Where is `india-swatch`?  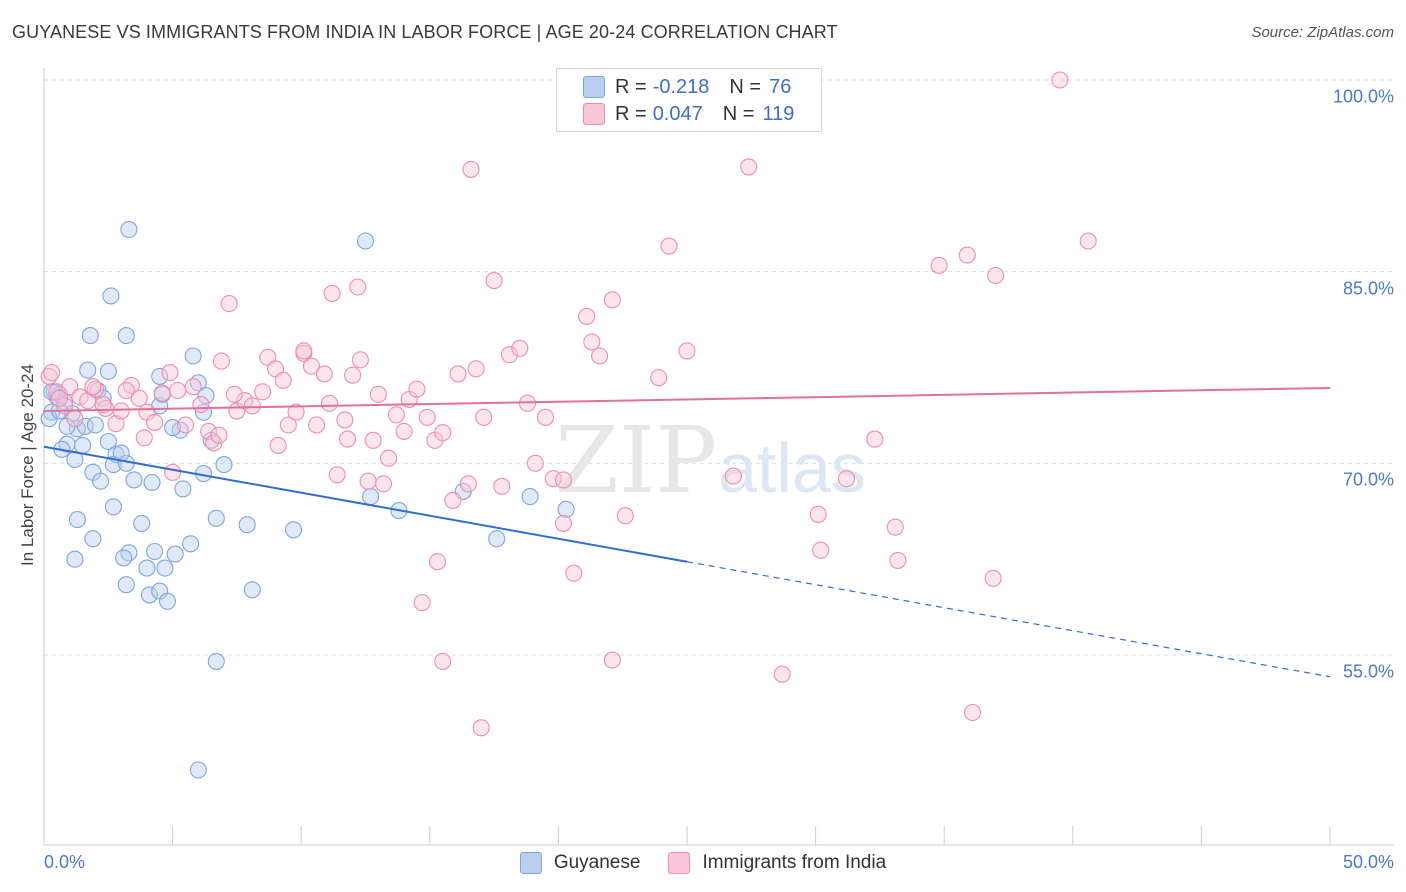
india-swatch is located at coordinates (594, 114).